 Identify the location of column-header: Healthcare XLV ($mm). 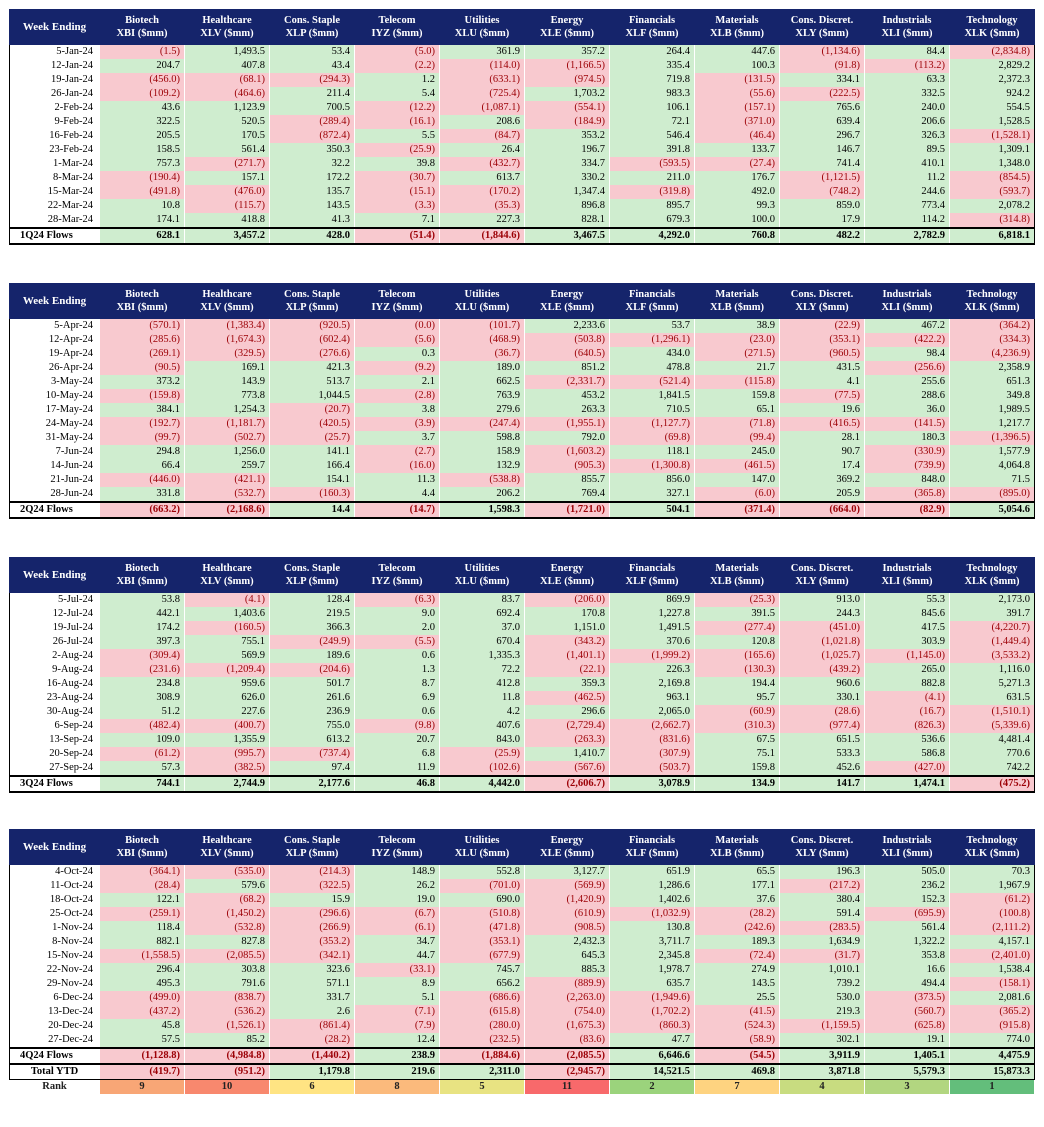
(227, 301).